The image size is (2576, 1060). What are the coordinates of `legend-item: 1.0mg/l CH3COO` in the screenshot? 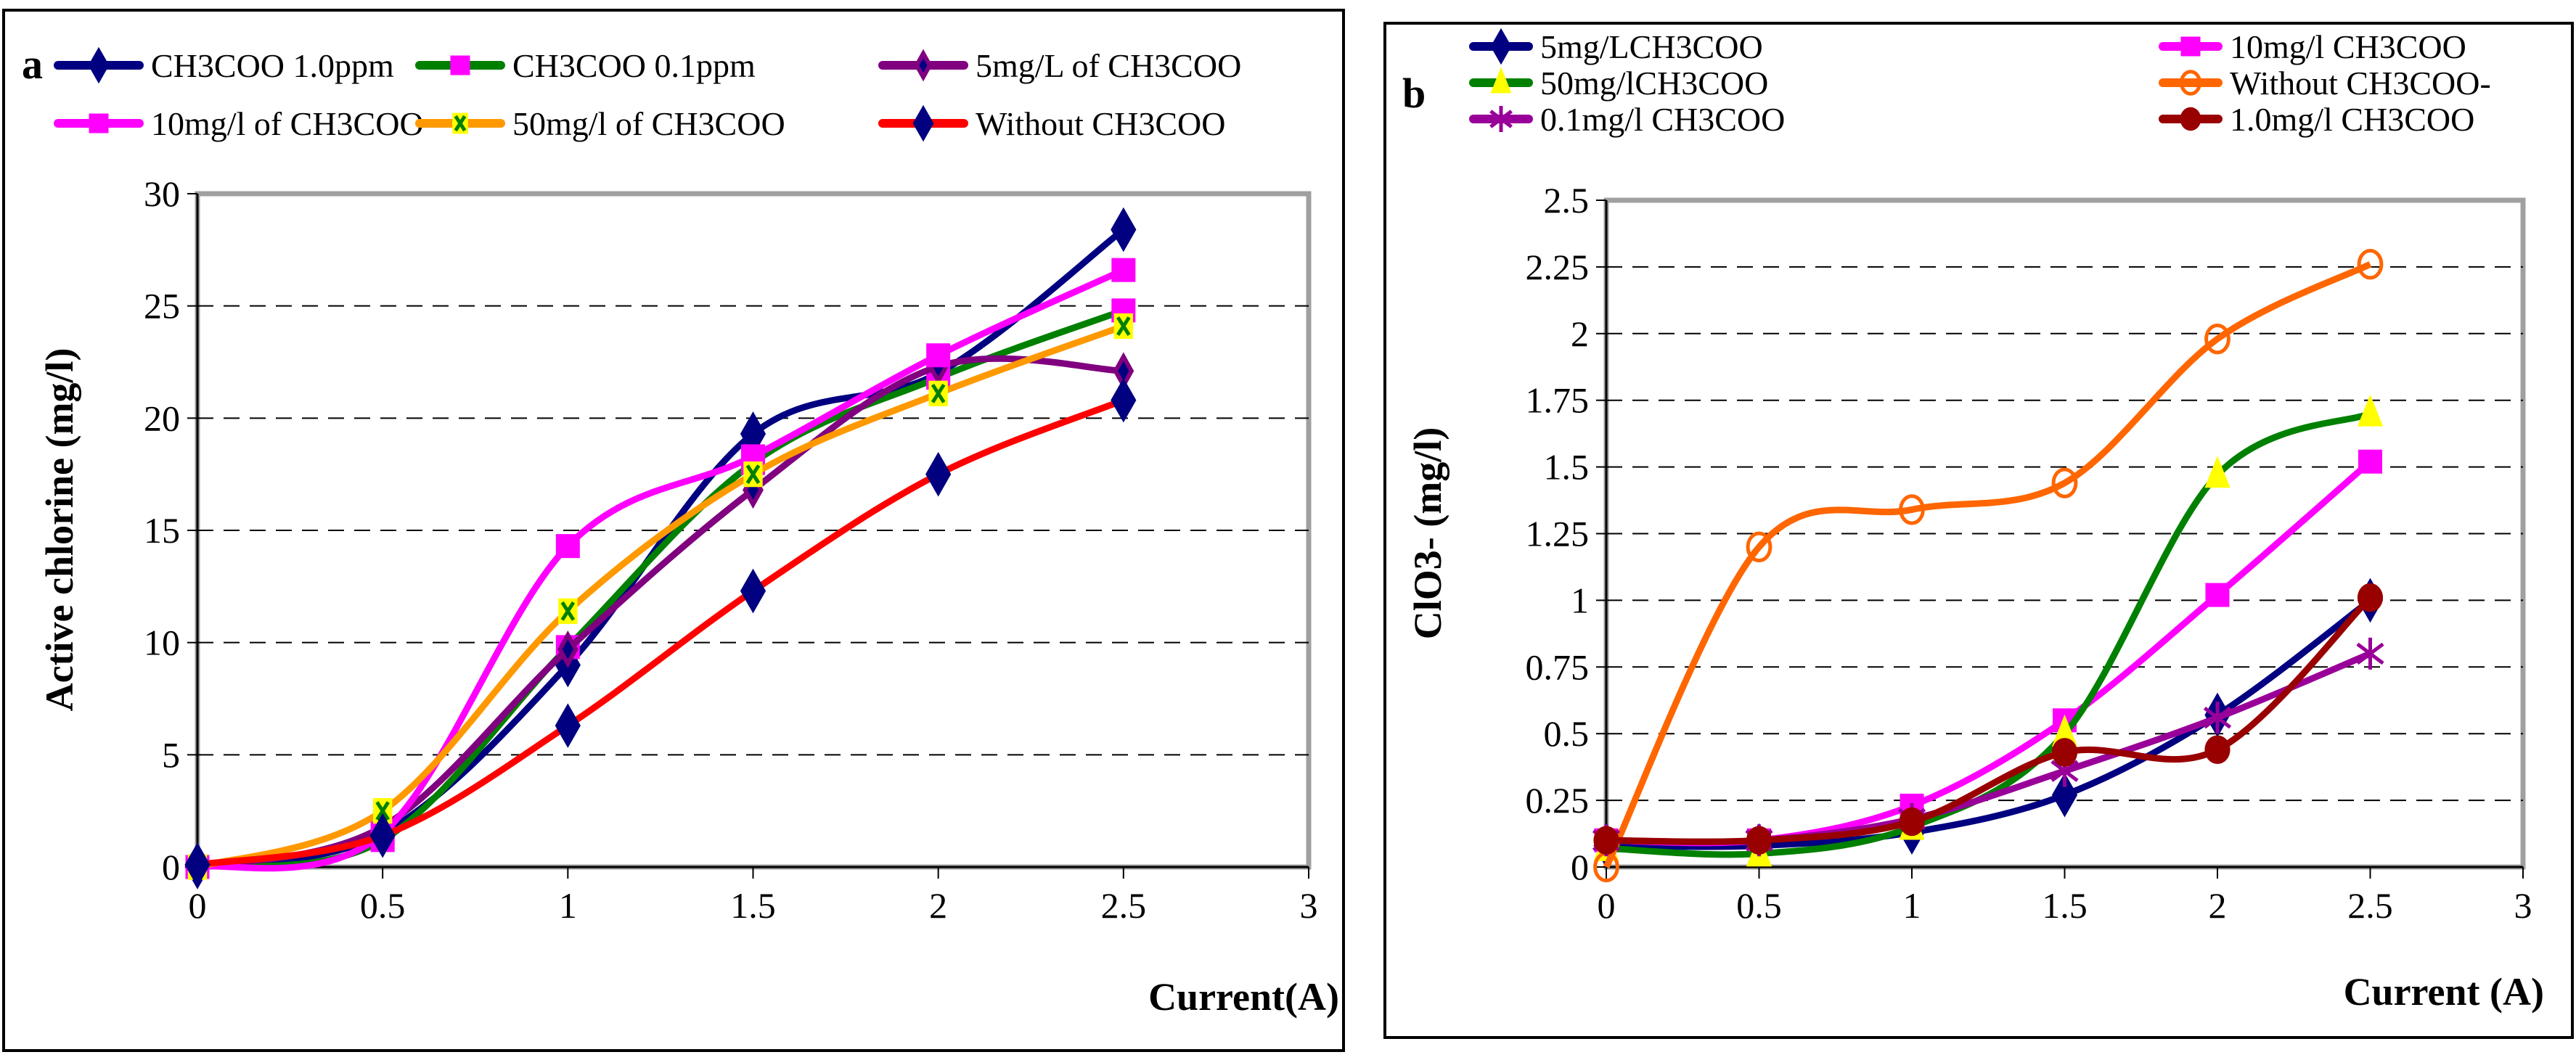 It's located at (2317, 120).